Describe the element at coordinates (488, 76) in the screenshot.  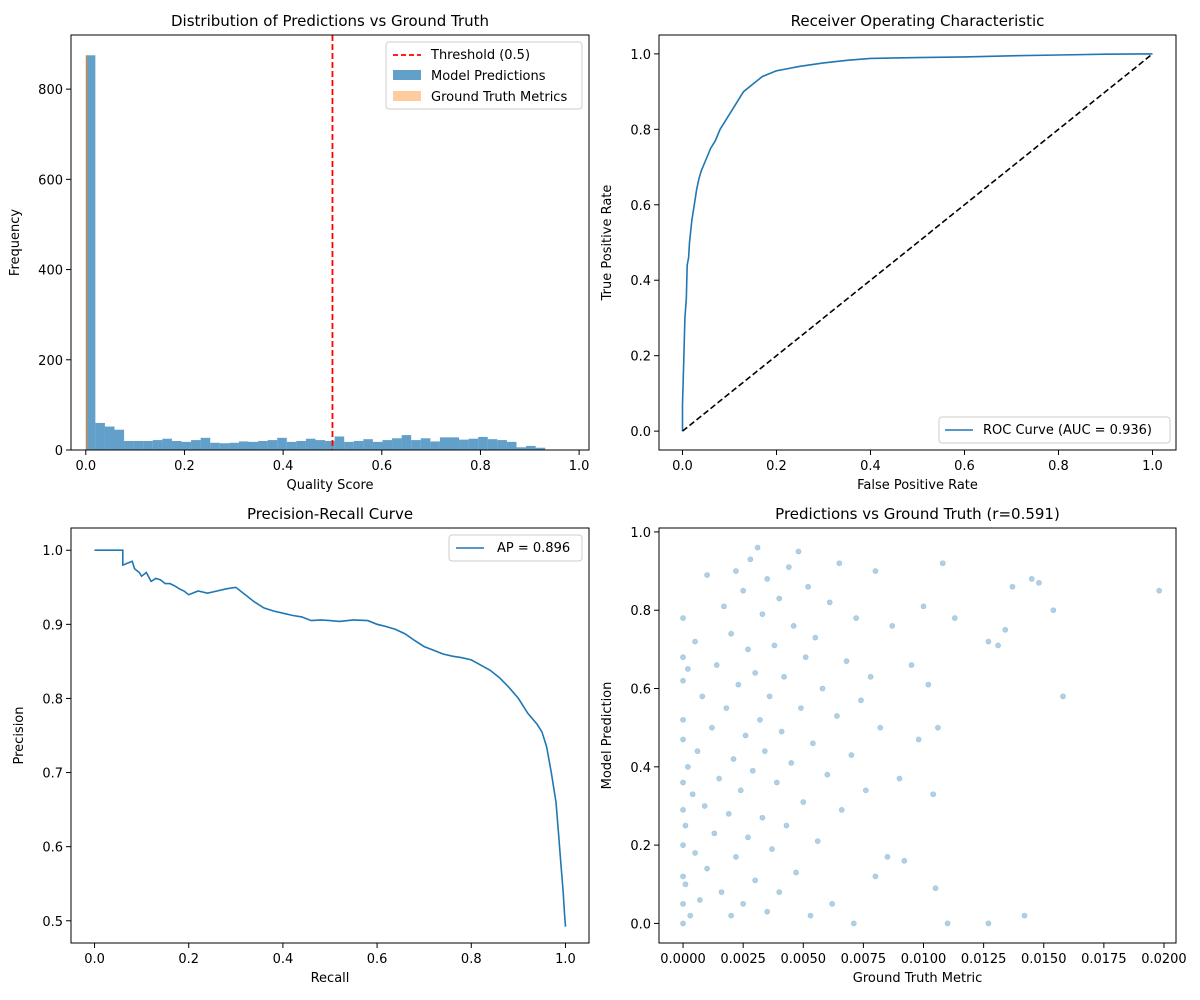
I see `legend-label-predictions: Model Predictions` at that location.